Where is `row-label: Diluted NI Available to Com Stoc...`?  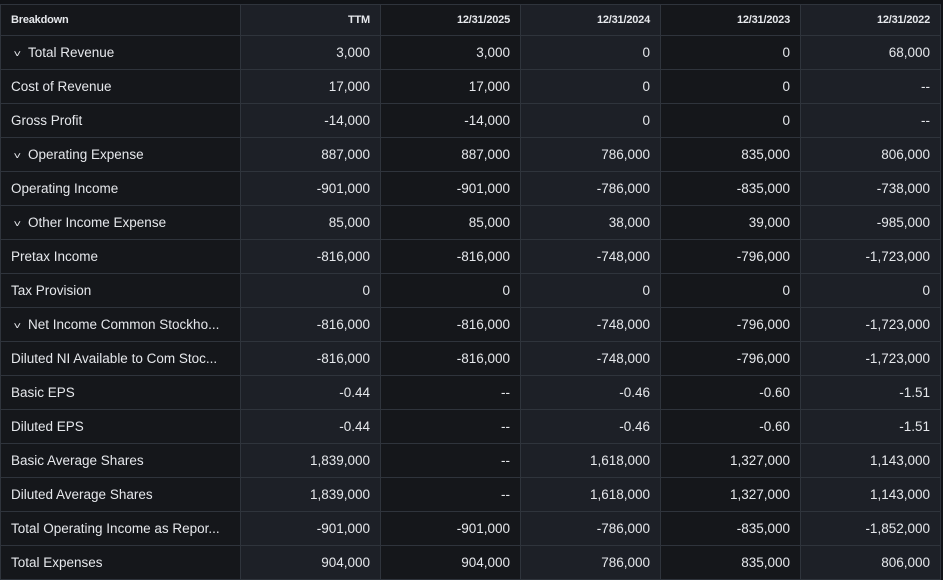
row-label: Diluted NI Available to Com Stoc... is located at coordinates (114, 358).